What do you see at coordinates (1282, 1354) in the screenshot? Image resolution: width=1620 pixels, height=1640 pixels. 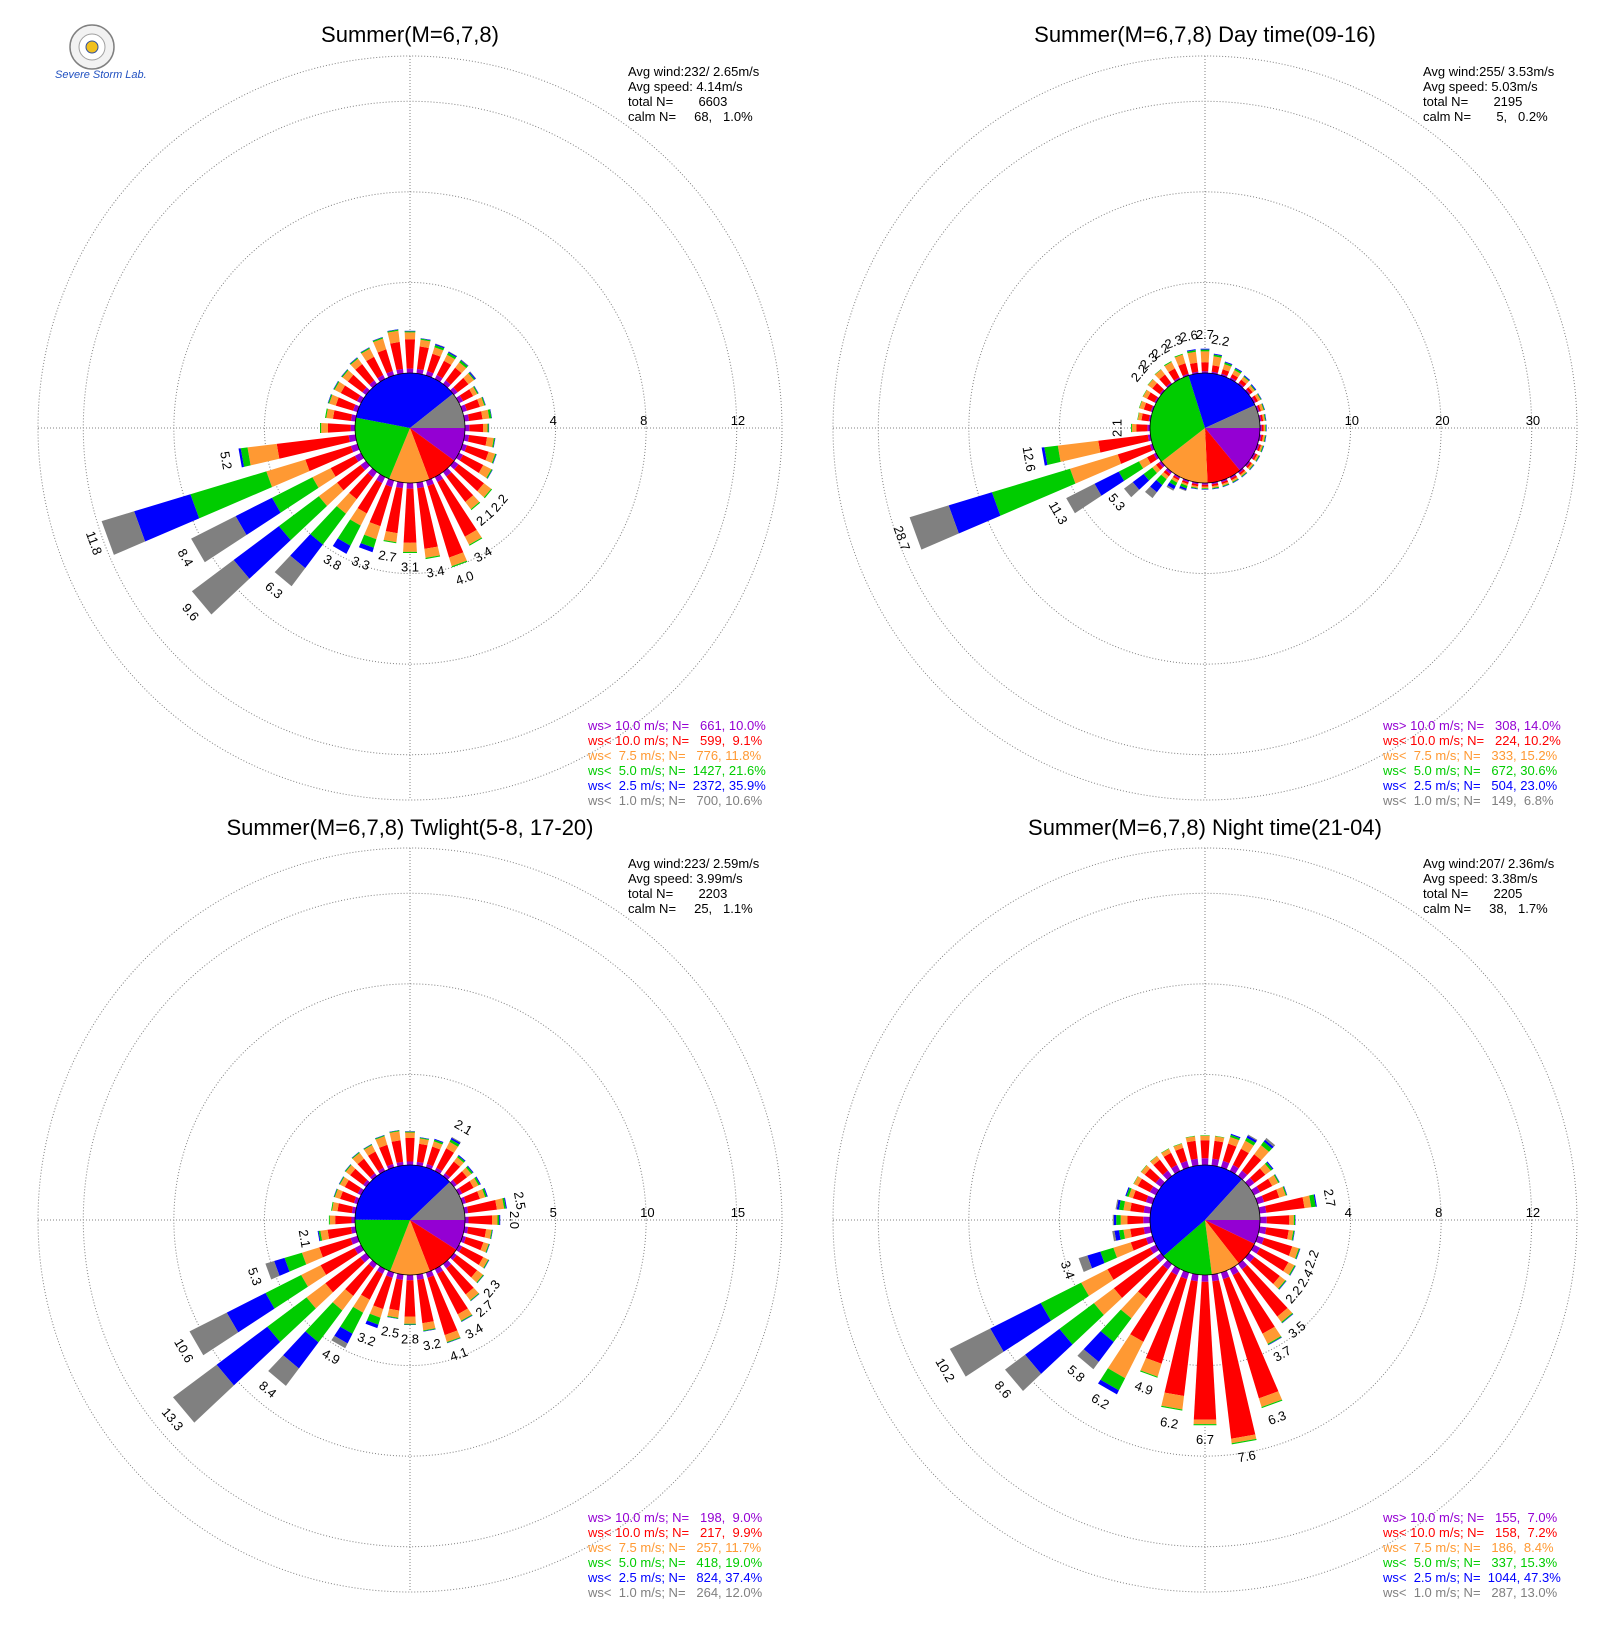 I see `spoke-value-label: 3.7` at bounding box center [1282, 1354].